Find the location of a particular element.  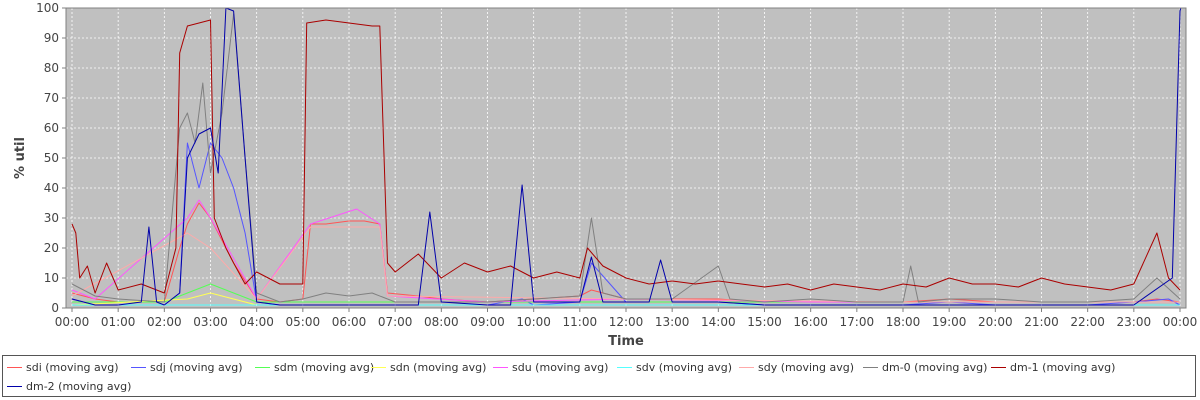

legend-label: dm-1 (moving avg) is located at coordinates (1063, 367).